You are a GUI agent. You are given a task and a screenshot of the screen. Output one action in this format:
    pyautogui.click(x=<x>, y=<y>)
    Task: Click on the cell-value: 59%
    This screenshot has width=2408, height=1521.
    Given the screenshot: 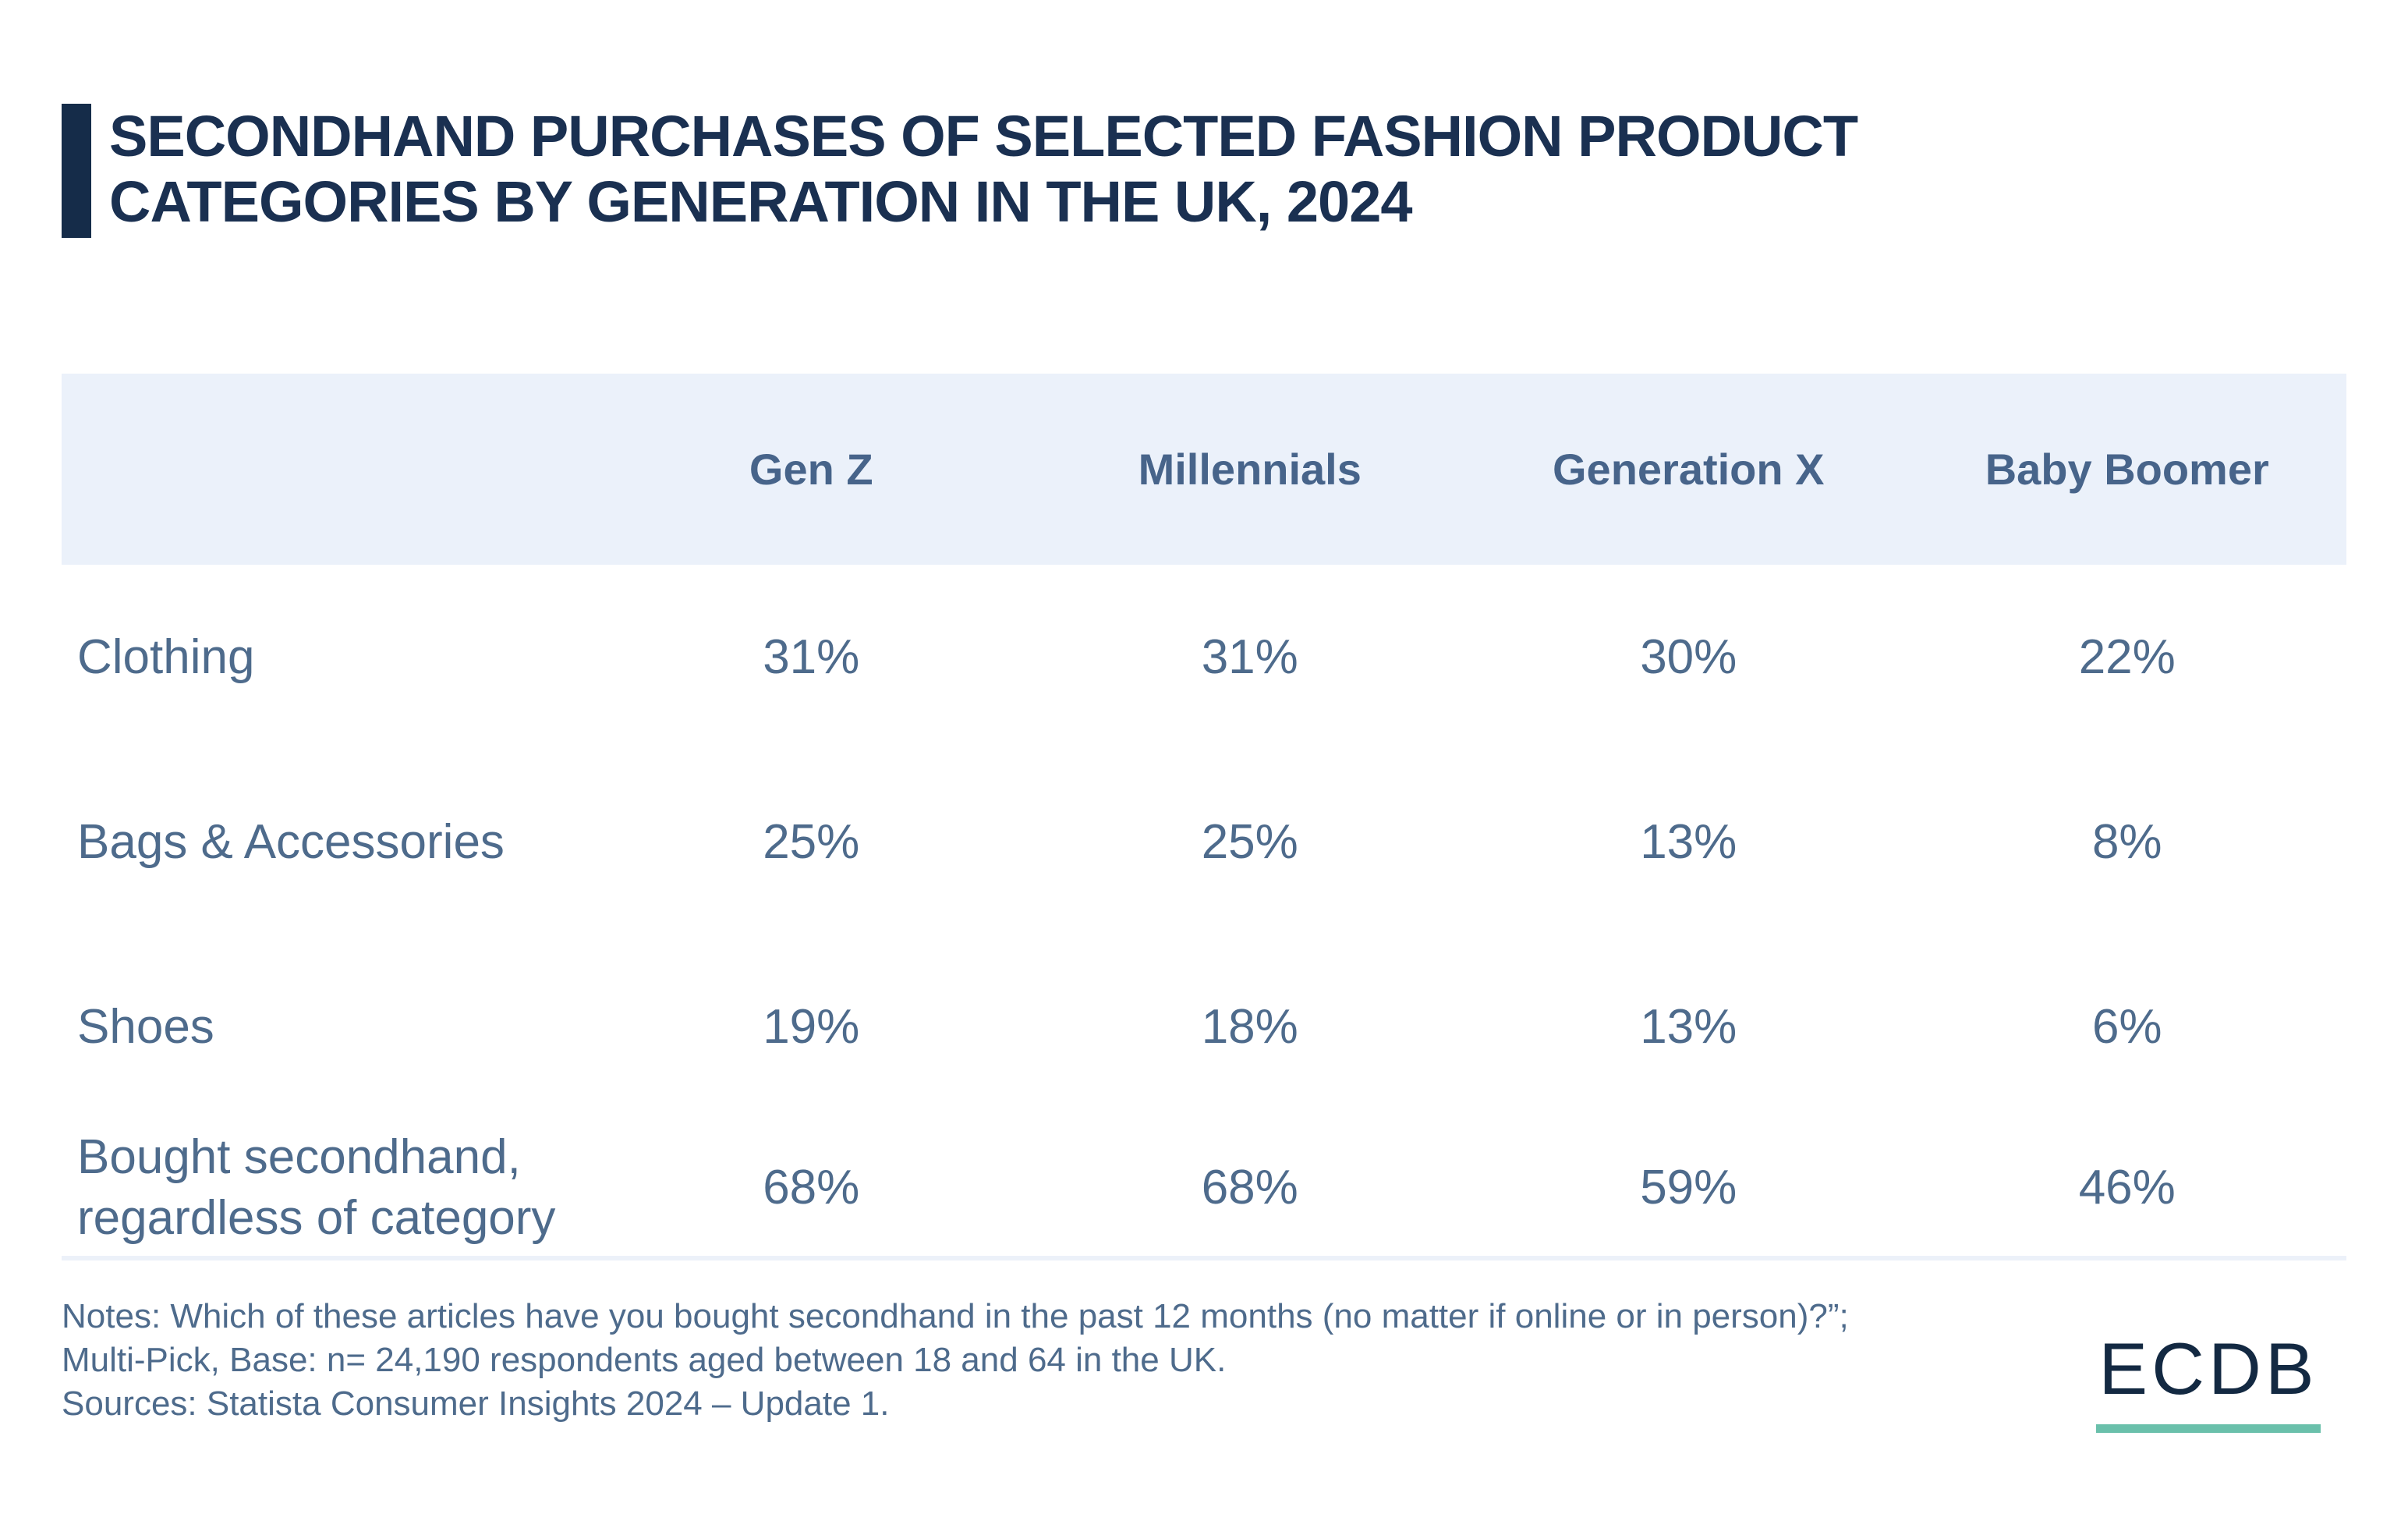 What is the action you would take?
    pyautogui.click(x=1688, y=1187)
    